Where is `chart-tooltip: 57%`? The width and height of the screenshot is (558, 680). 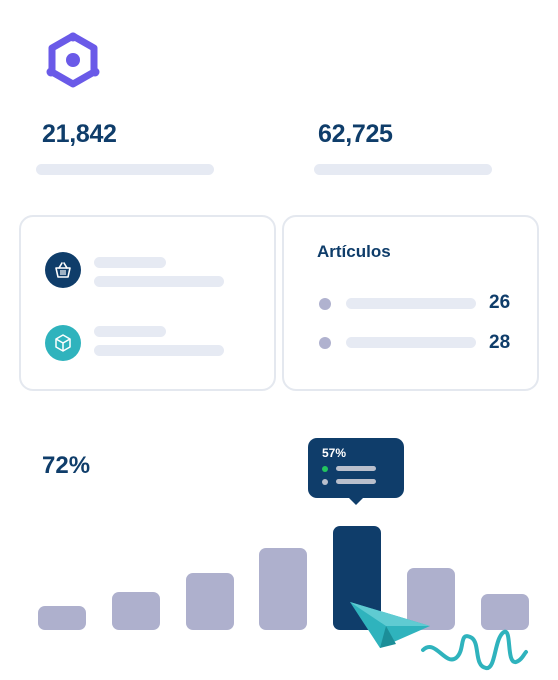
chart-tooltip: 57% is located at coordinates (356, 468).